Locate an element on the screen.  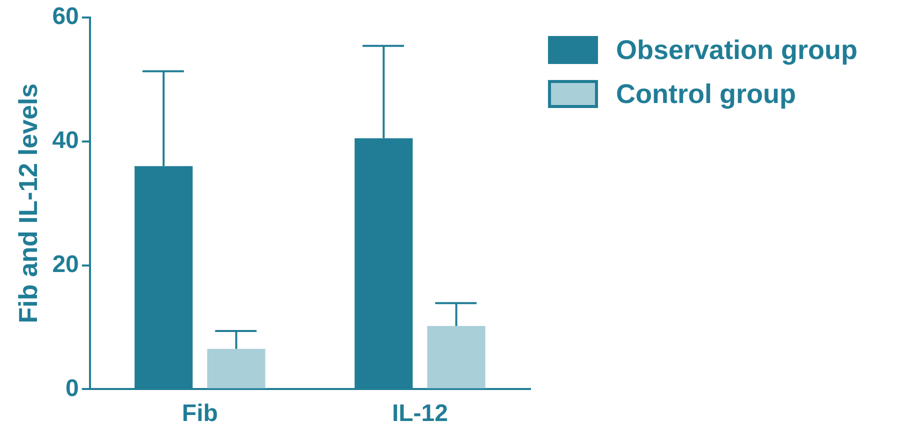
legend-label: Observation group is located at coordinates (737, 50).